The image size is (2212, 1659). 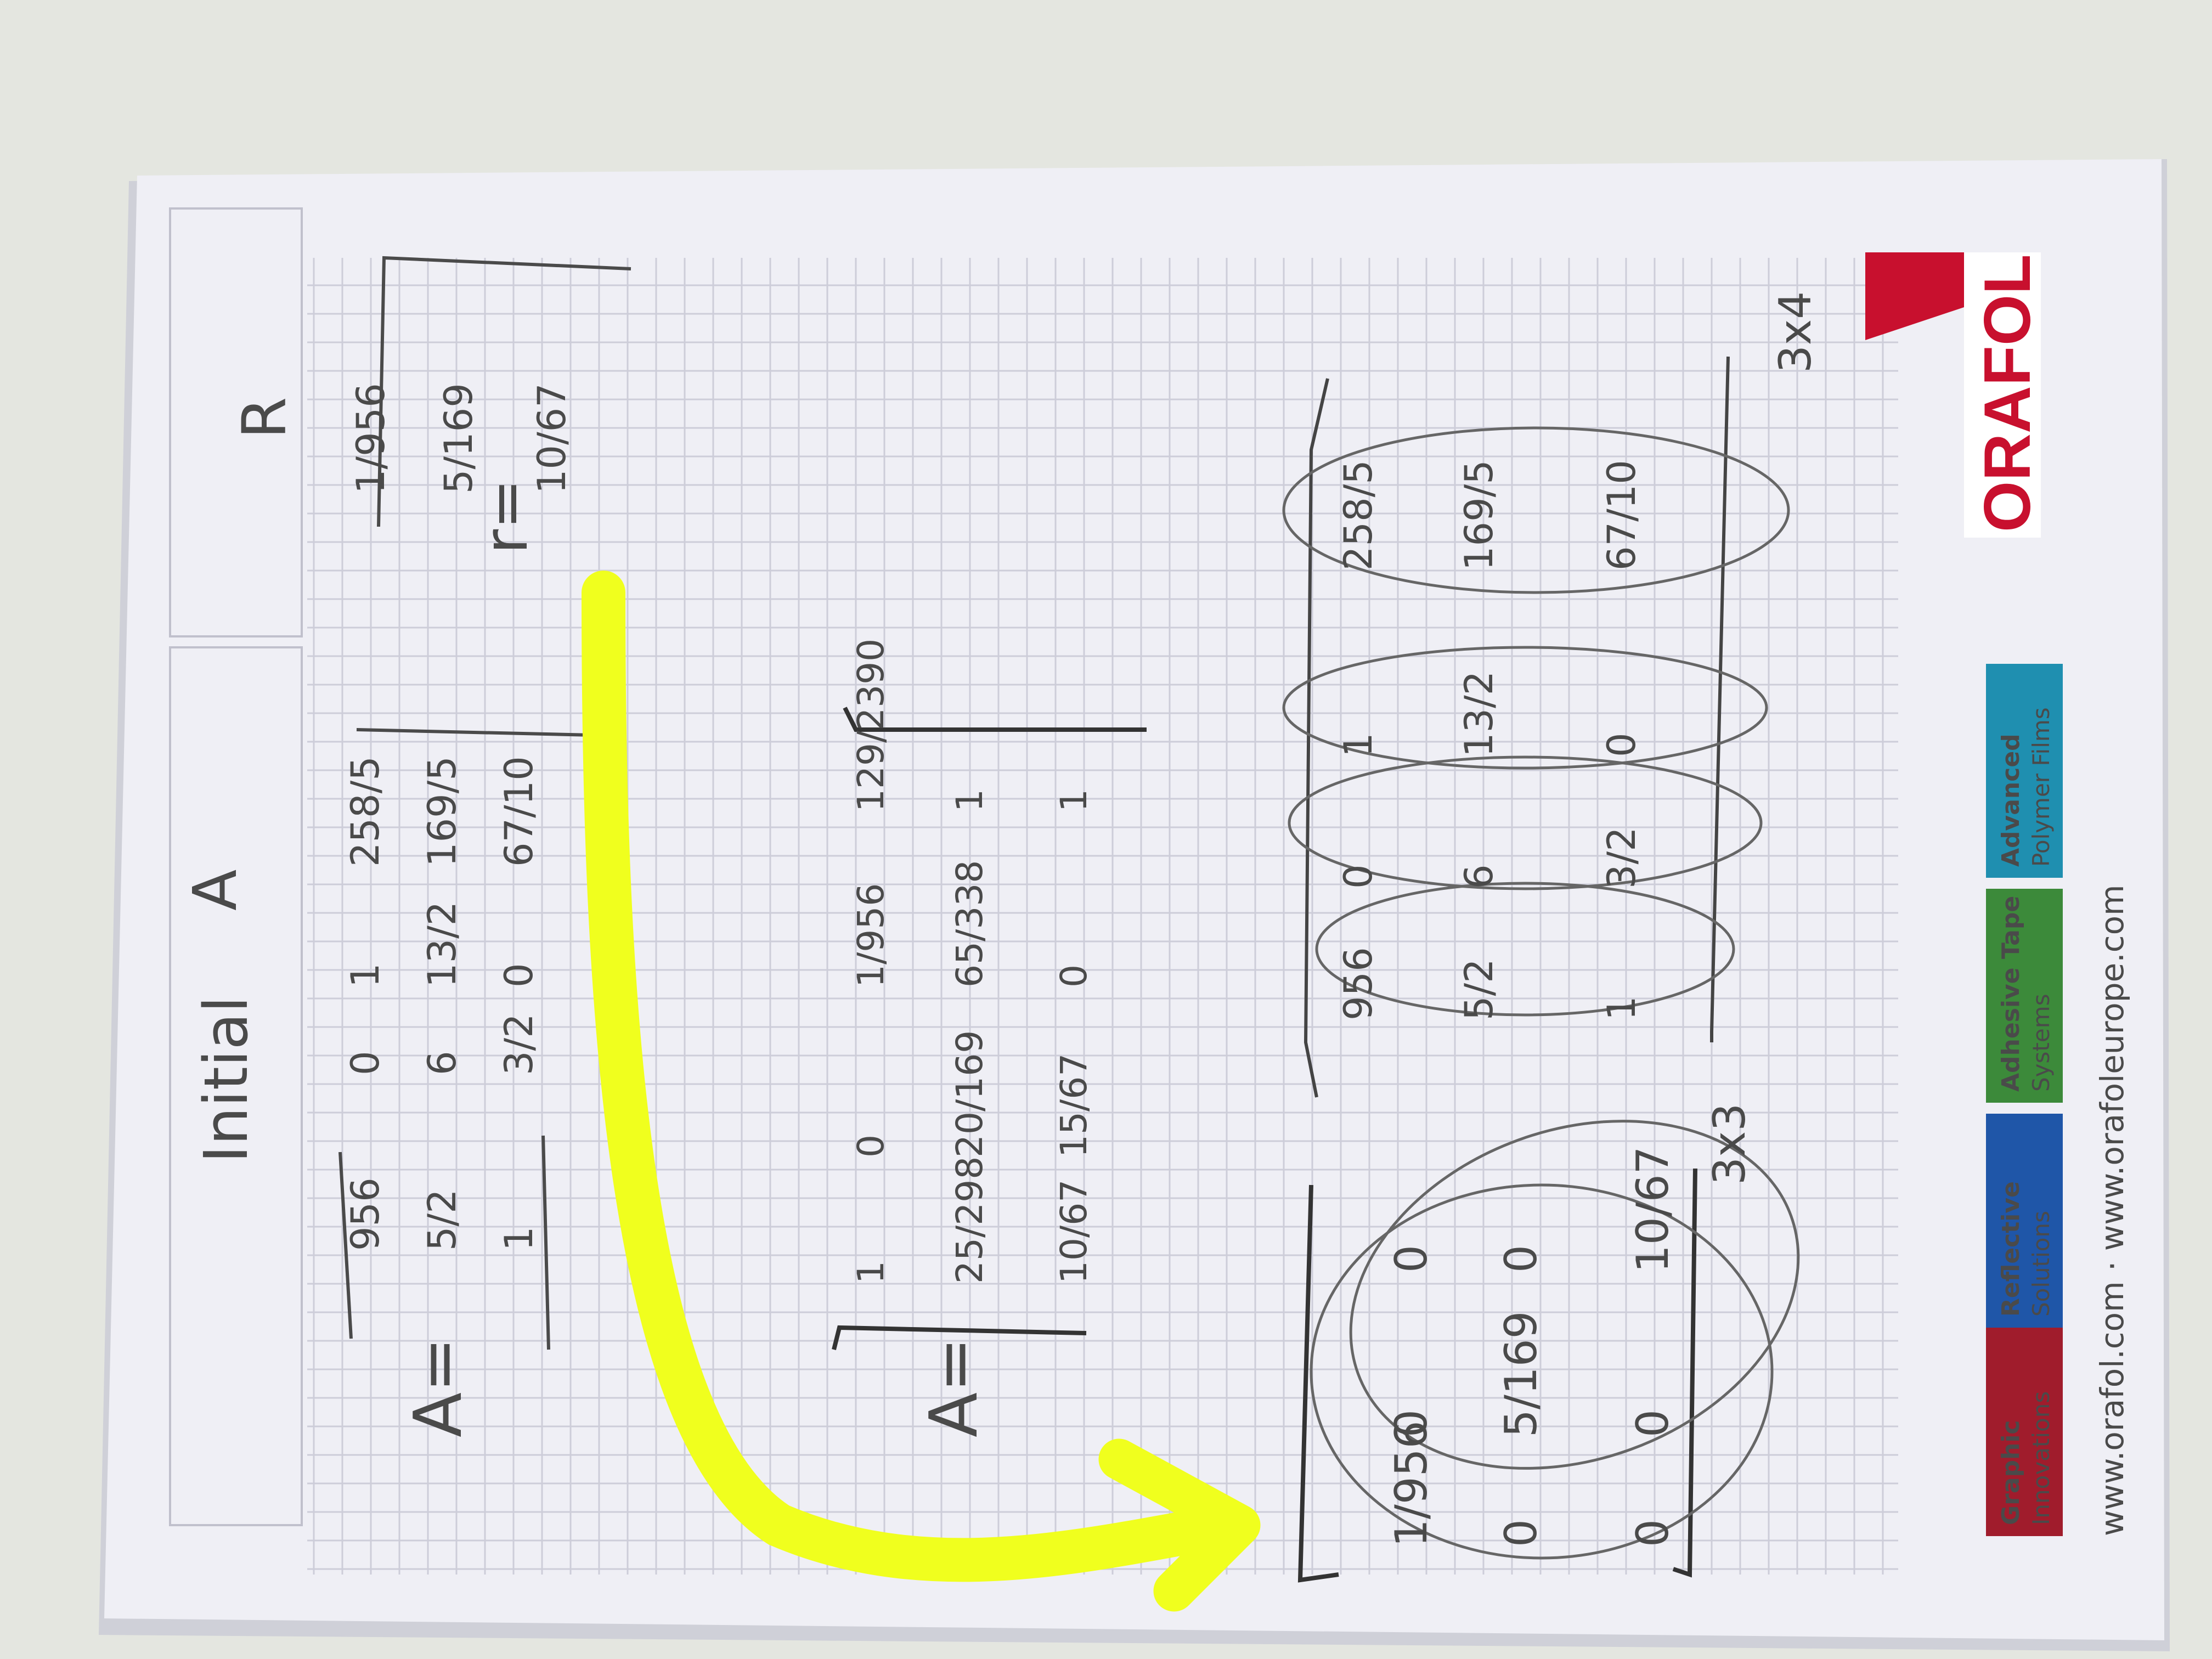 What do you see at coordinates (871, 935) in the screenshot?
I see `matrix-a-normalized-cell: 1/956` at bounding box center [871, 935].